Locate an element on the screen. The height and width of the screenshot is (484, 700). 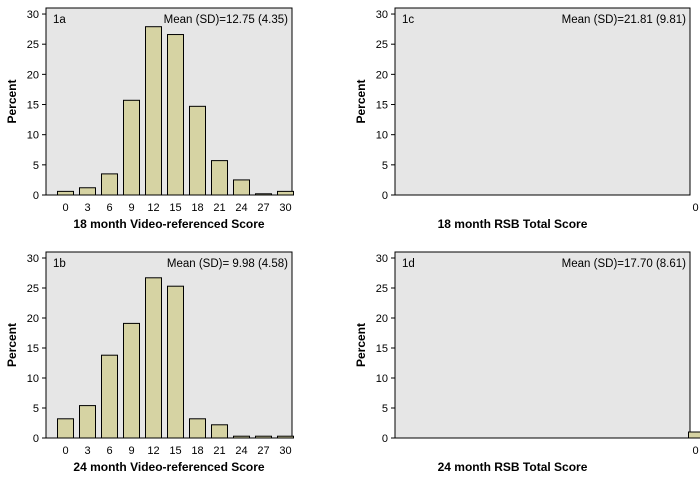
x-axis-label: 24 month RSB Total Score is located at coordinates (513, 467).